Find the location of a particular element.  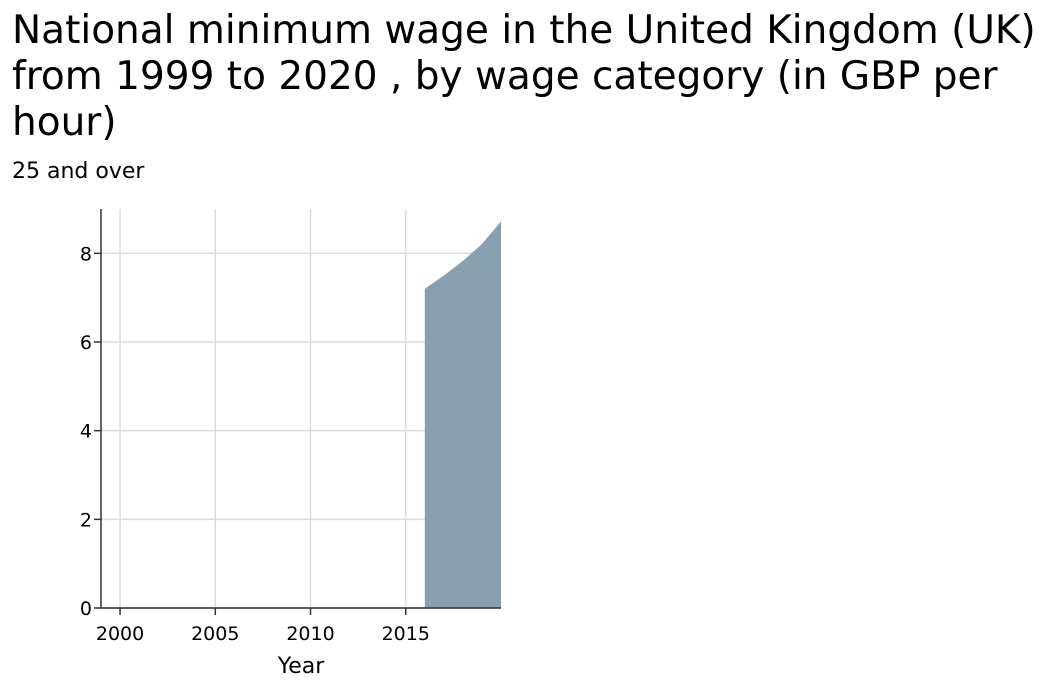

x-tick-label-2000: 2000 is located at coordinates (120, 634).